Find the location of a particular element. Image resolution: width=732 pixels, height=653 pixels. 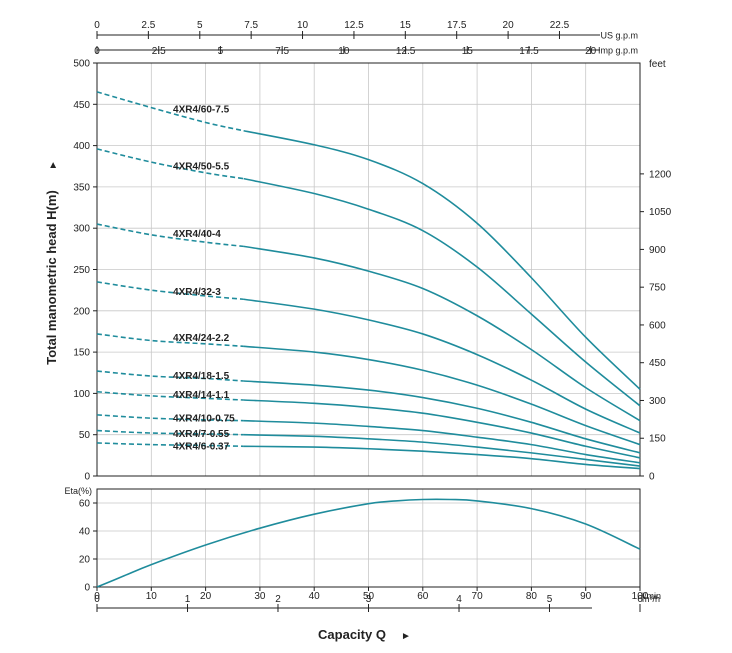

m3h-tick-label: 4 is located at coordinates (459, 599).